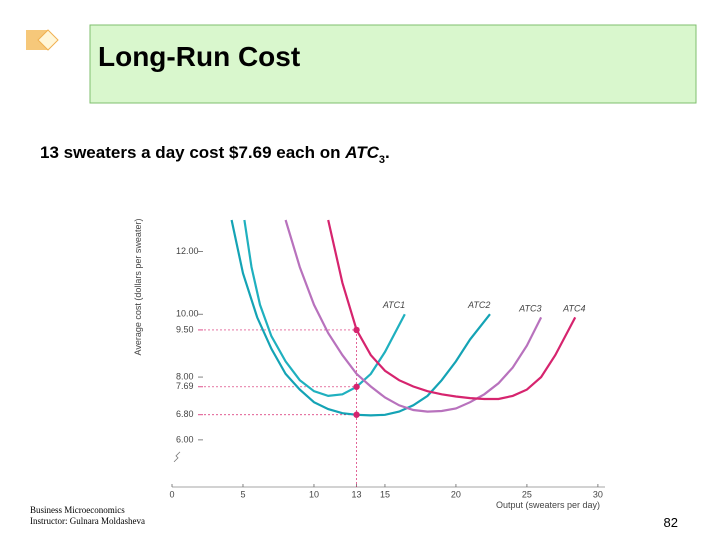  I want to click on chart-title: Long-Run Cost, so click(199, 56).